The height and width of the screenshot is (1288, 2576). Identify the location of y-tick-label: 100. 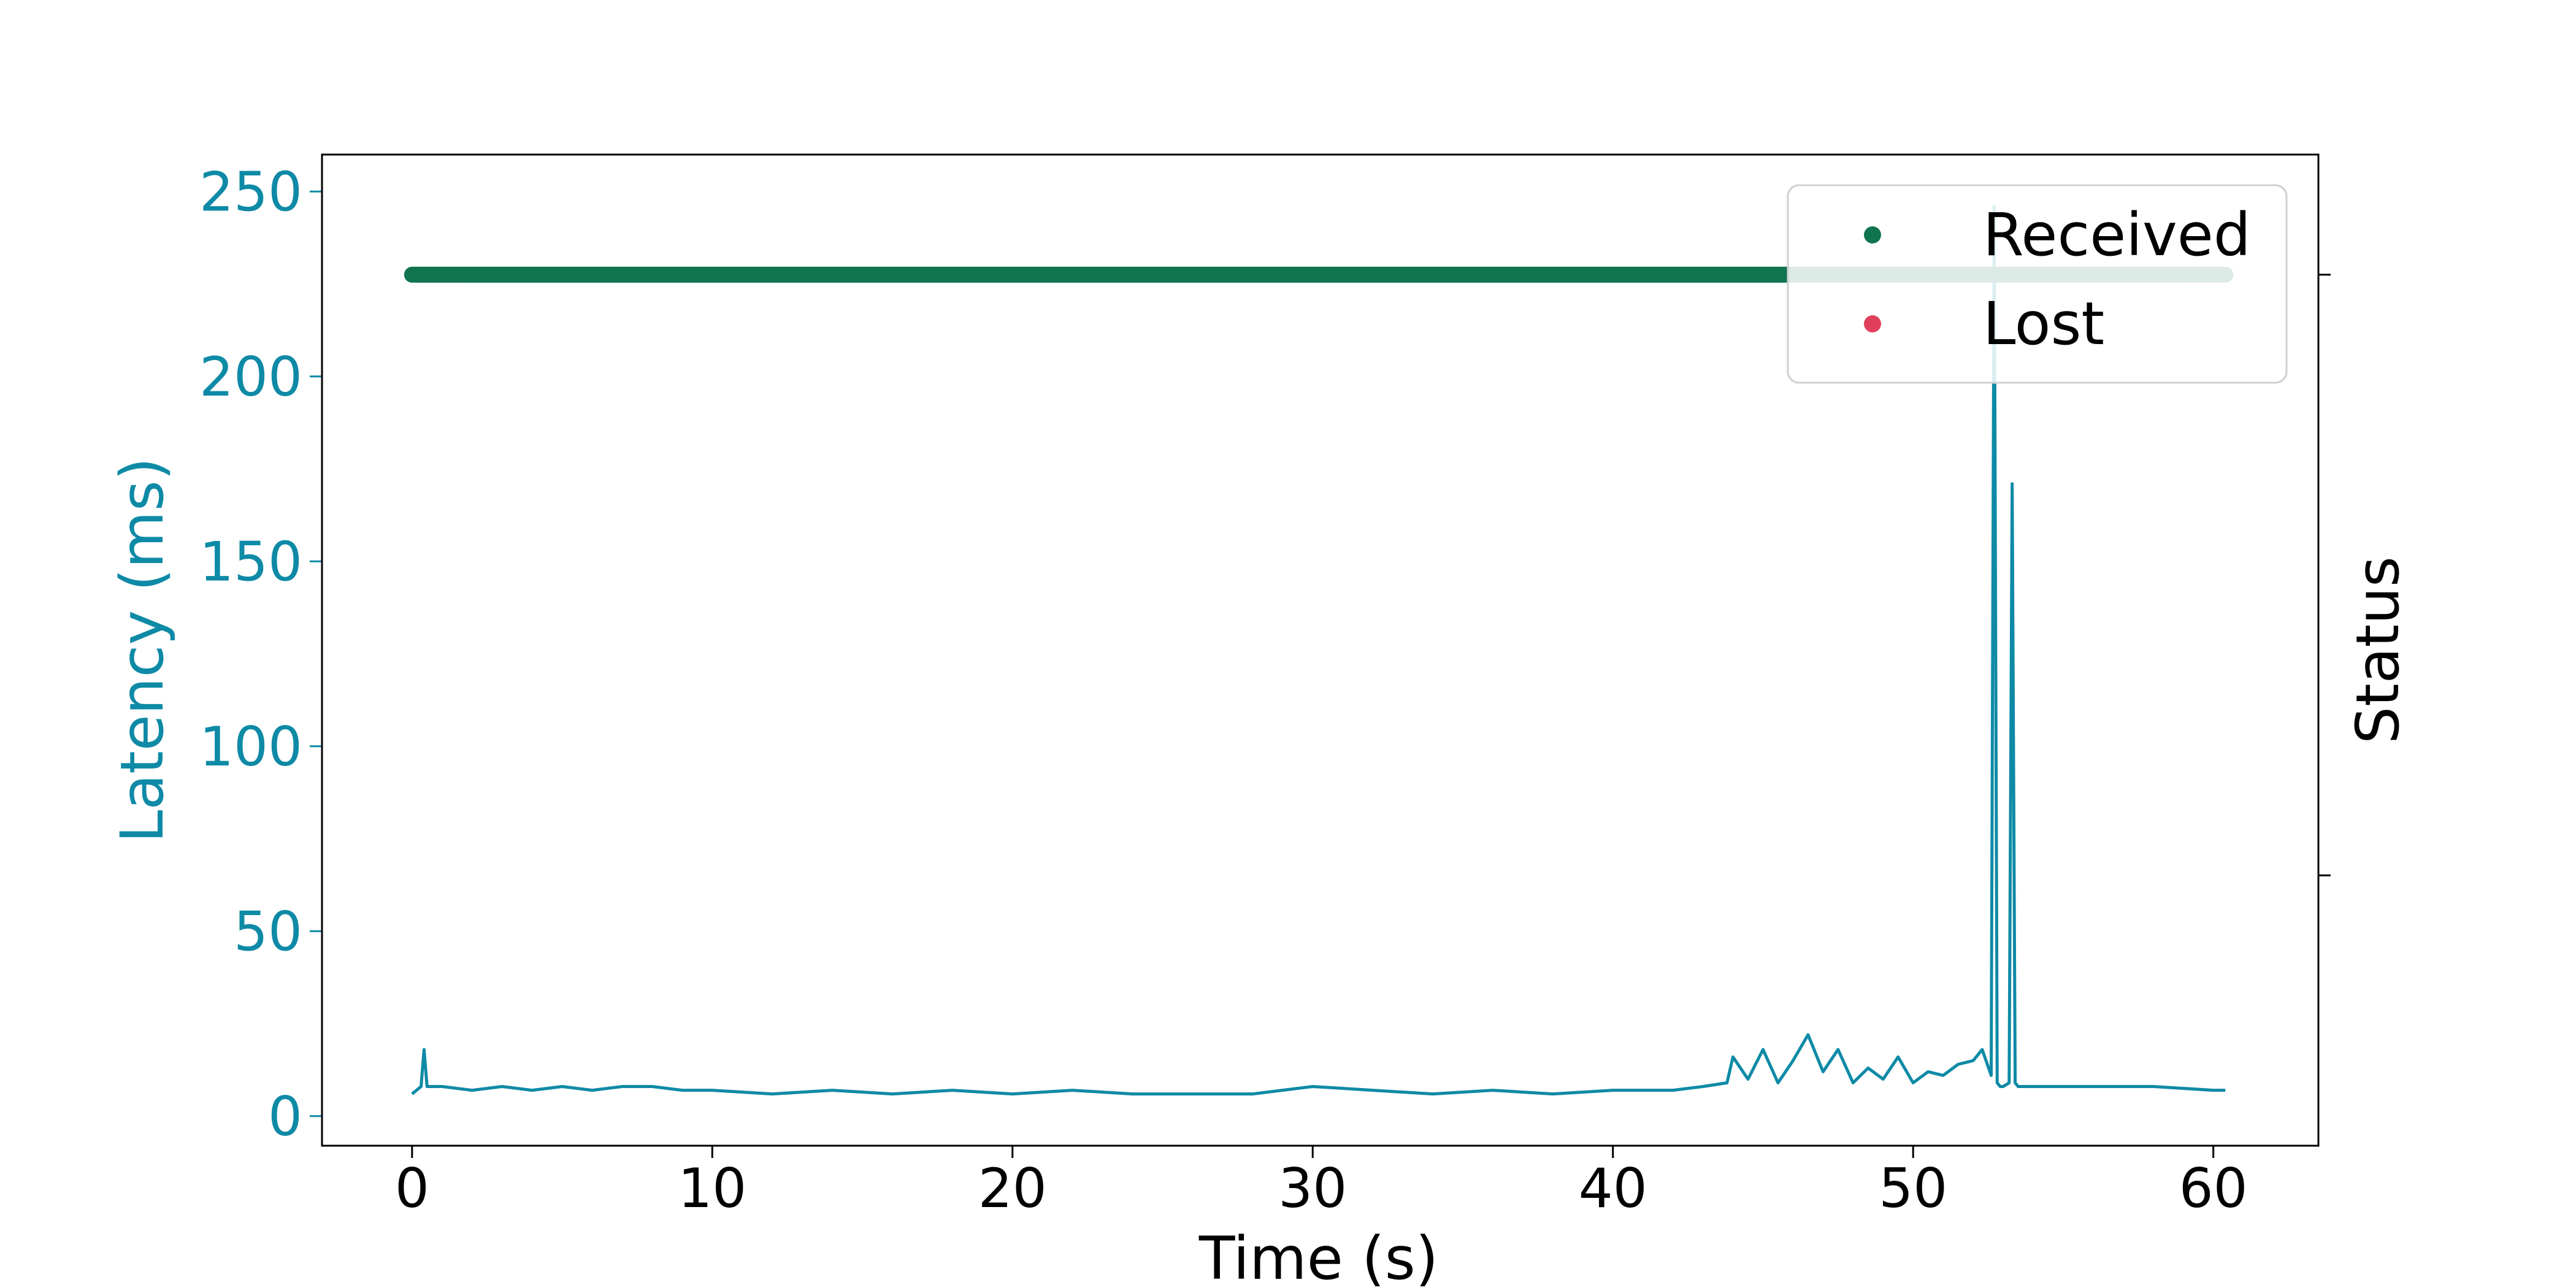
(250, 746).